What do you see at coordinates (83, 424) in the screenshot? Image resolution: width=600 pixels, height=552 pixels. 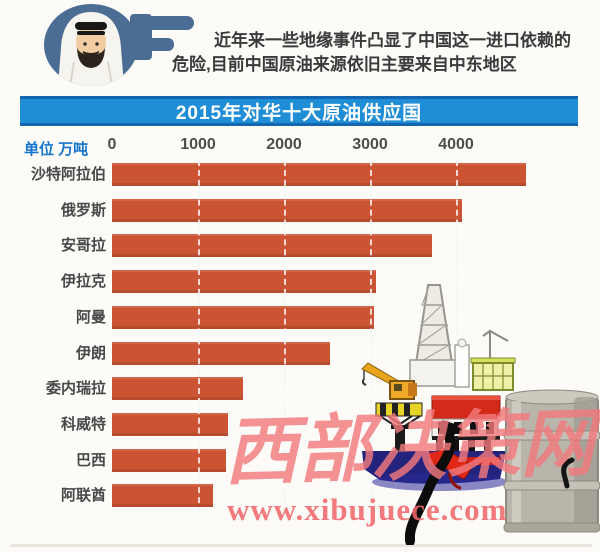 I see `bar-label: 科威特` at bounding box center [83, 424].